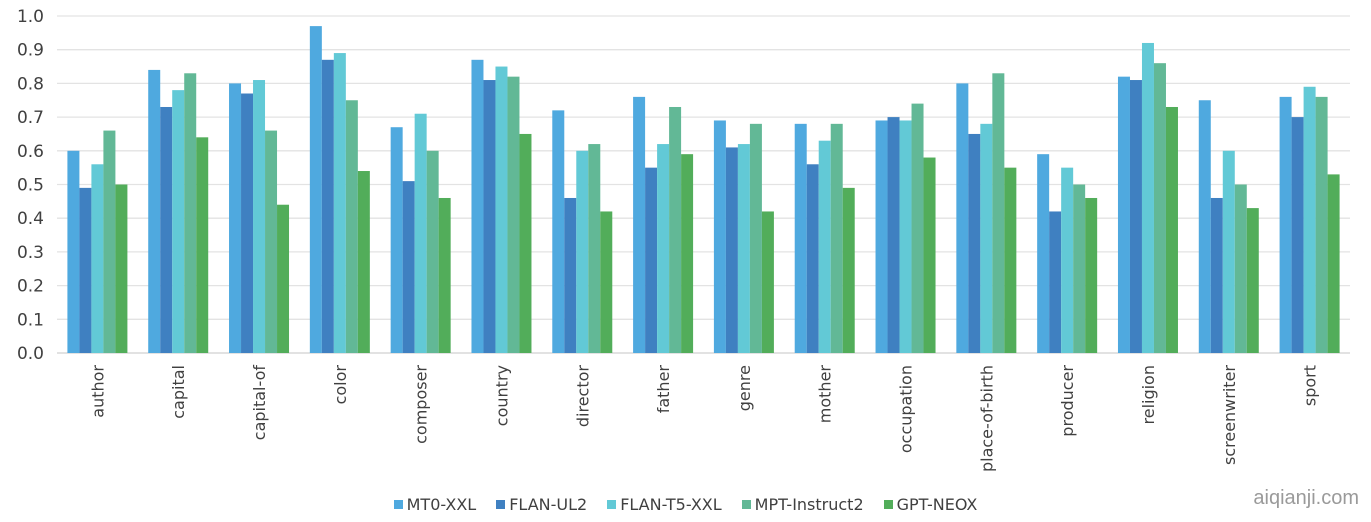  Describe the element at coordinates (1135, 216) in the screenshot. I see `bar: FLAN-UL2 / religion: 0.81` at that location.